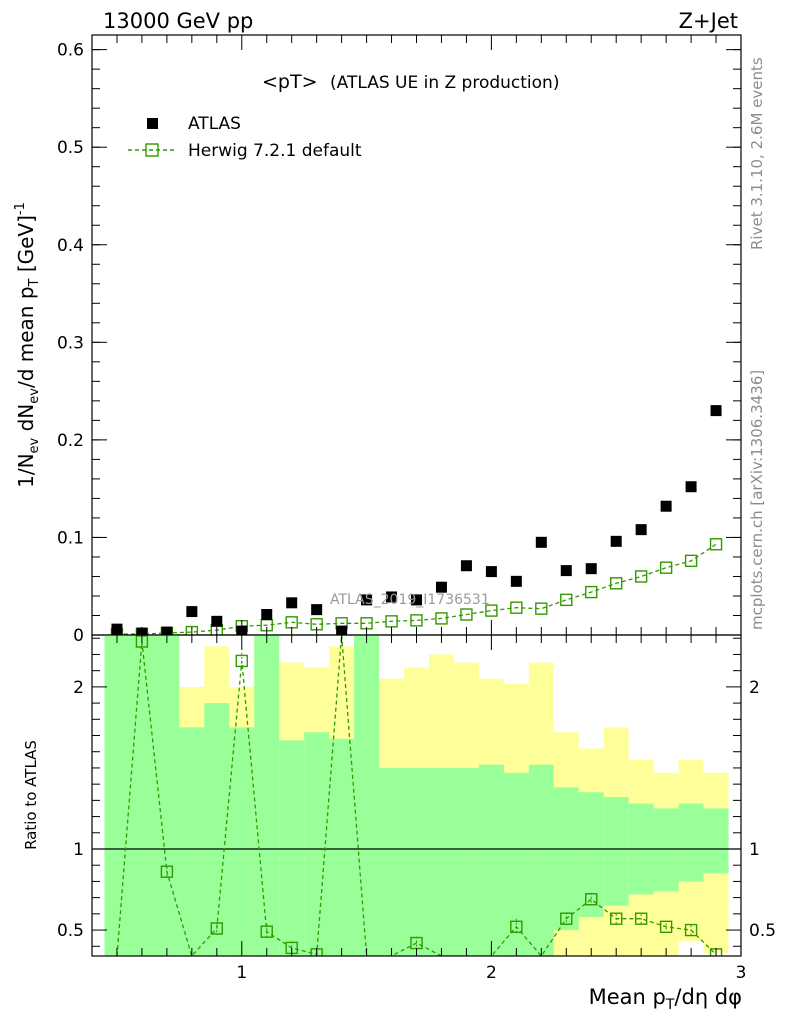 This screenshot has height=1024, width=786. I want to click on plot-title: <pT>, so click(290, 82).